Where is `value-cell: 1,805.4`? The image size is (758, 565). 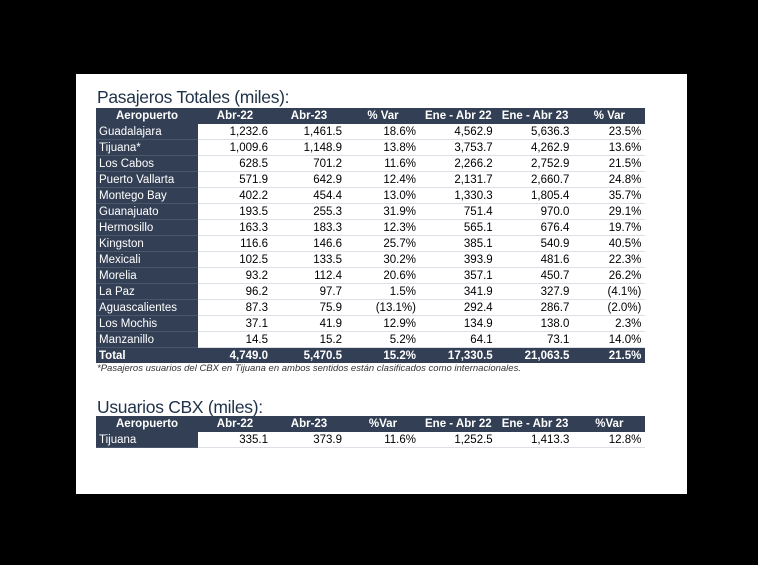 value-cell: 1,805.4 is located at coordinates (535, 195).